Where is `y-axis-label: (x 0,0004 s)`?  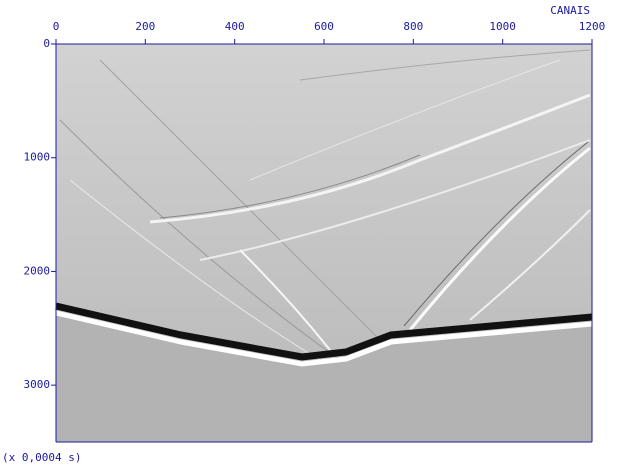 y-axis-label: (x 0,0004 s) is located at coordinates (41, 457).